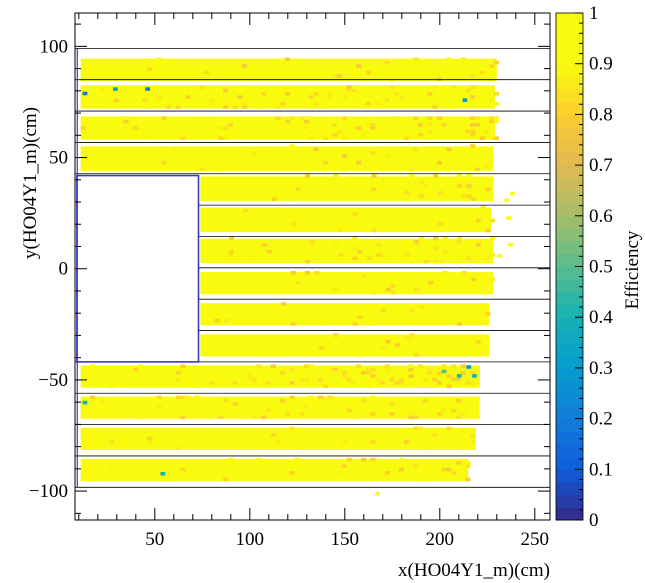 The width and height of the screenshot is (645, 583). I want to click on x-tick-label: 100, so click(250, 539).